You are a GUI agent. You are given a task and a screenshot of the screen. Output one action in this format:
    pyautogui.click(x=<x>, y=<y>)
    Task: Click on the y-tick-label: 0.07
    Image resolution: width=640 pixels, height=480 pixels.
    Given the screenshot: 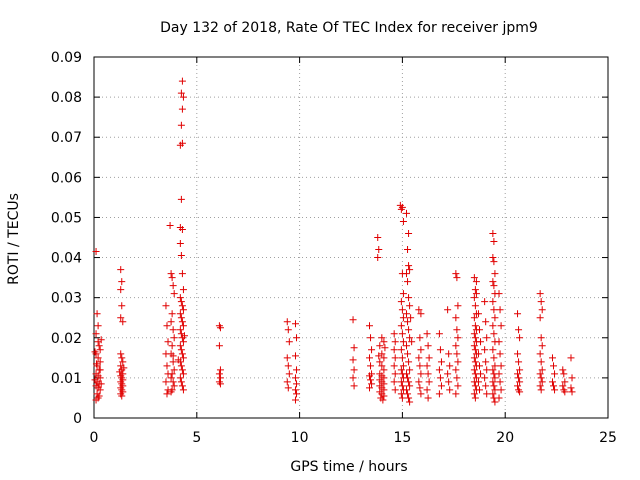 What is the action you would take?
    pyautogui.click(x=66, y=138)
    